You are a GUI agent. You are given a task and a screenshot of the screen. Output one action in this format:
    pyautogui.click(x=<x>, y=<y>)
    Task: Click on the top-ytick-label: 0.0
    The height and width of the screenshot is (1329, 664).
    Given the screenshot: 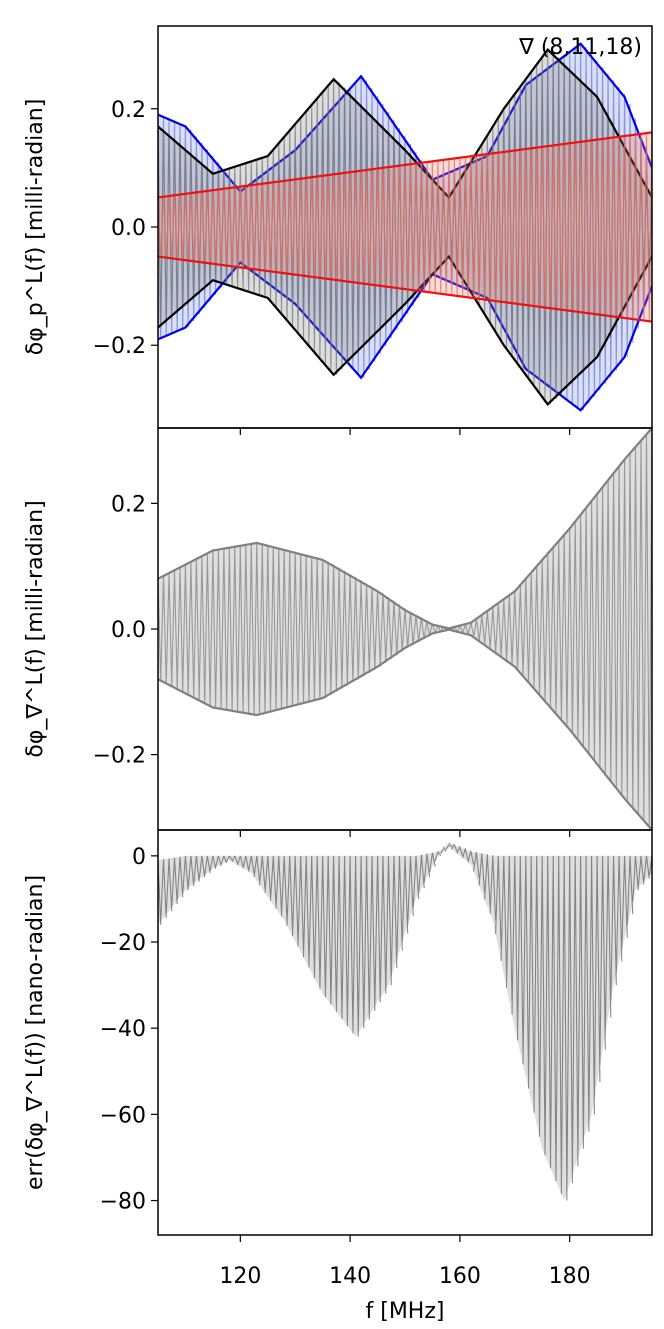 What is the action you would take?
    pyautogui.click(x=128, y=228)
    